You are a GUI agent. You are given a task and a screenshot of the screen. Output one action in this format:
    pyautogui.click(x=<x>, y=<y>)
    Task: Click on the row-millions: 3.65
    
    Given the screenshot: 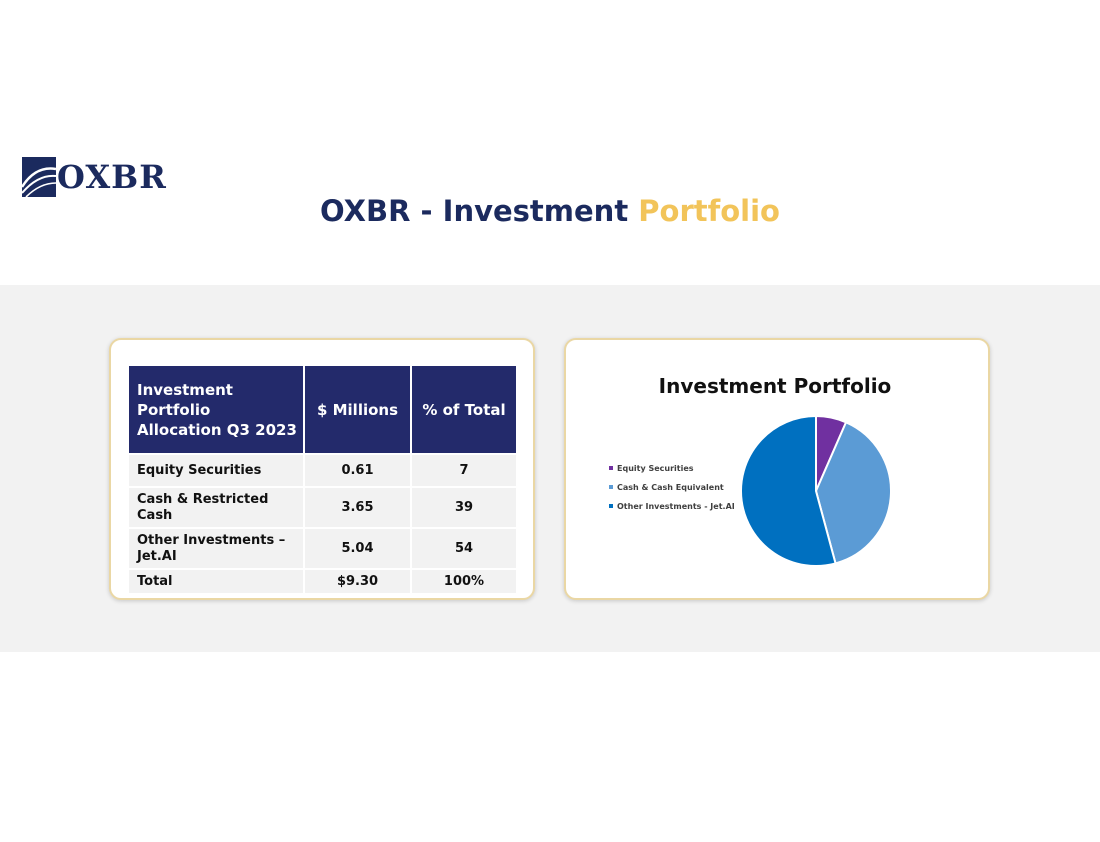 What is the action you would take?
    pyautogui.click(x=358, y=507)
    